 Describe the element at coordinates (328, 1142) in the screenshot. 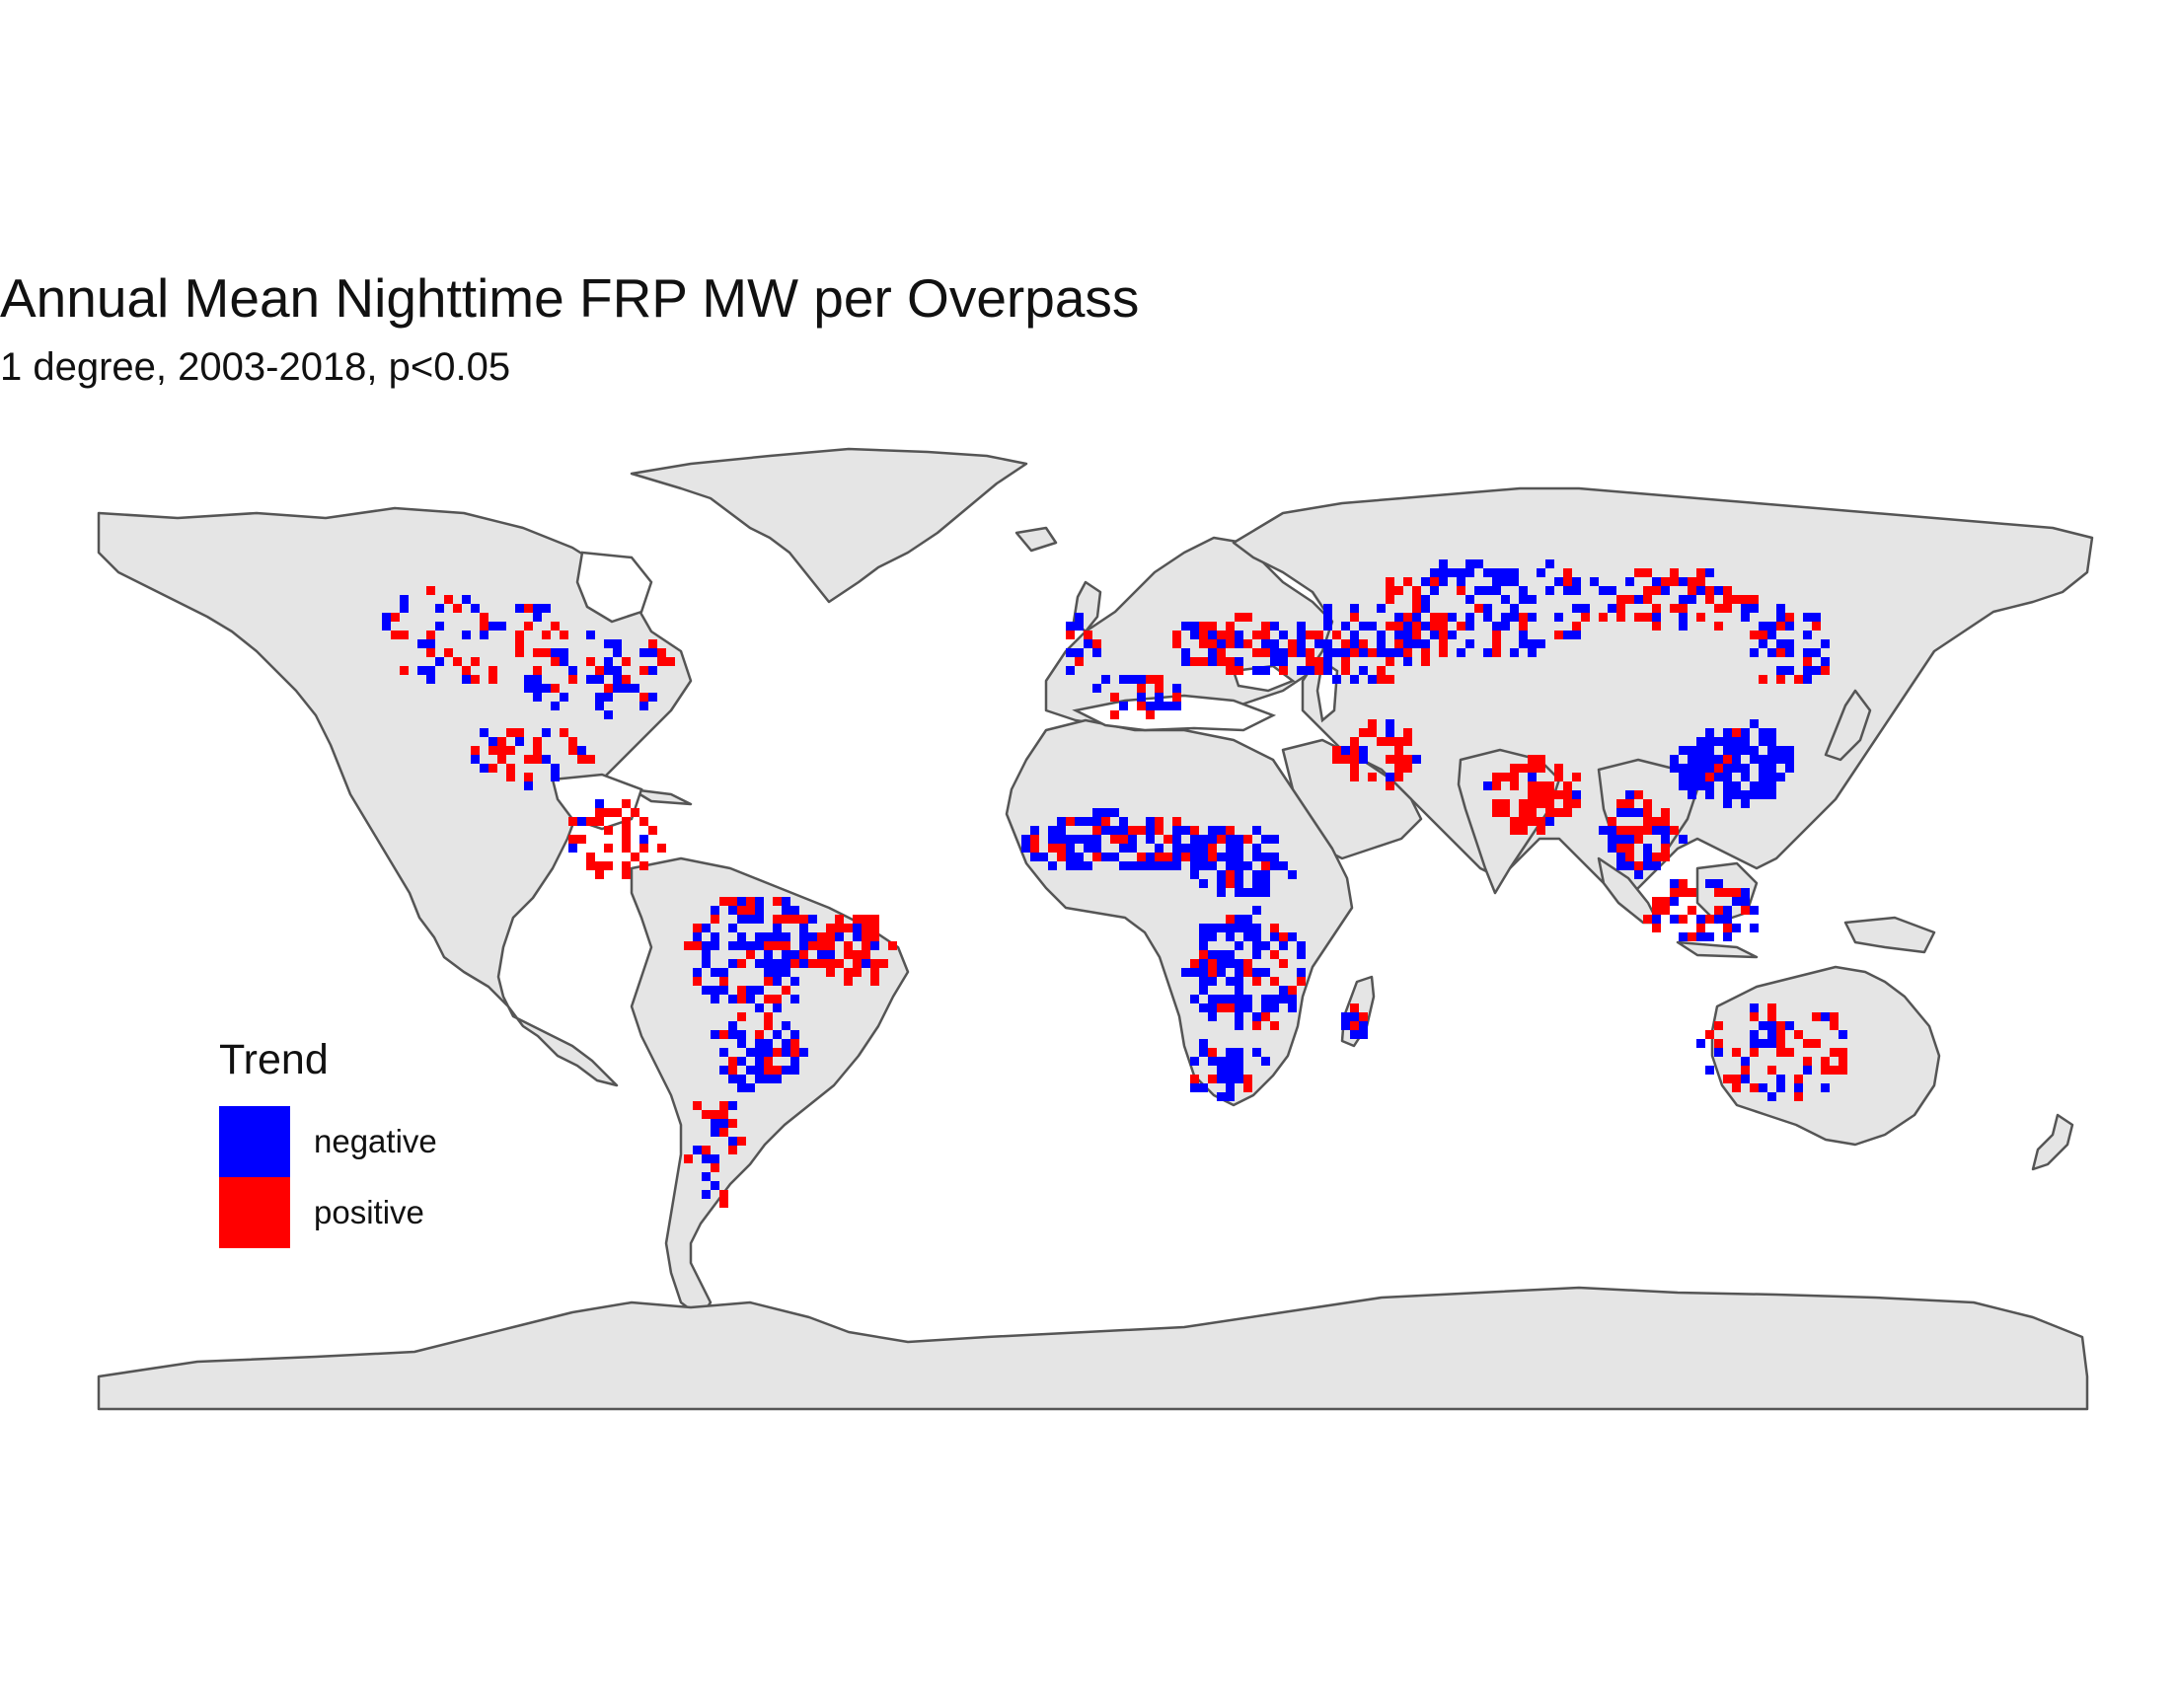

I see `legend: Trend negative positive` at that location.